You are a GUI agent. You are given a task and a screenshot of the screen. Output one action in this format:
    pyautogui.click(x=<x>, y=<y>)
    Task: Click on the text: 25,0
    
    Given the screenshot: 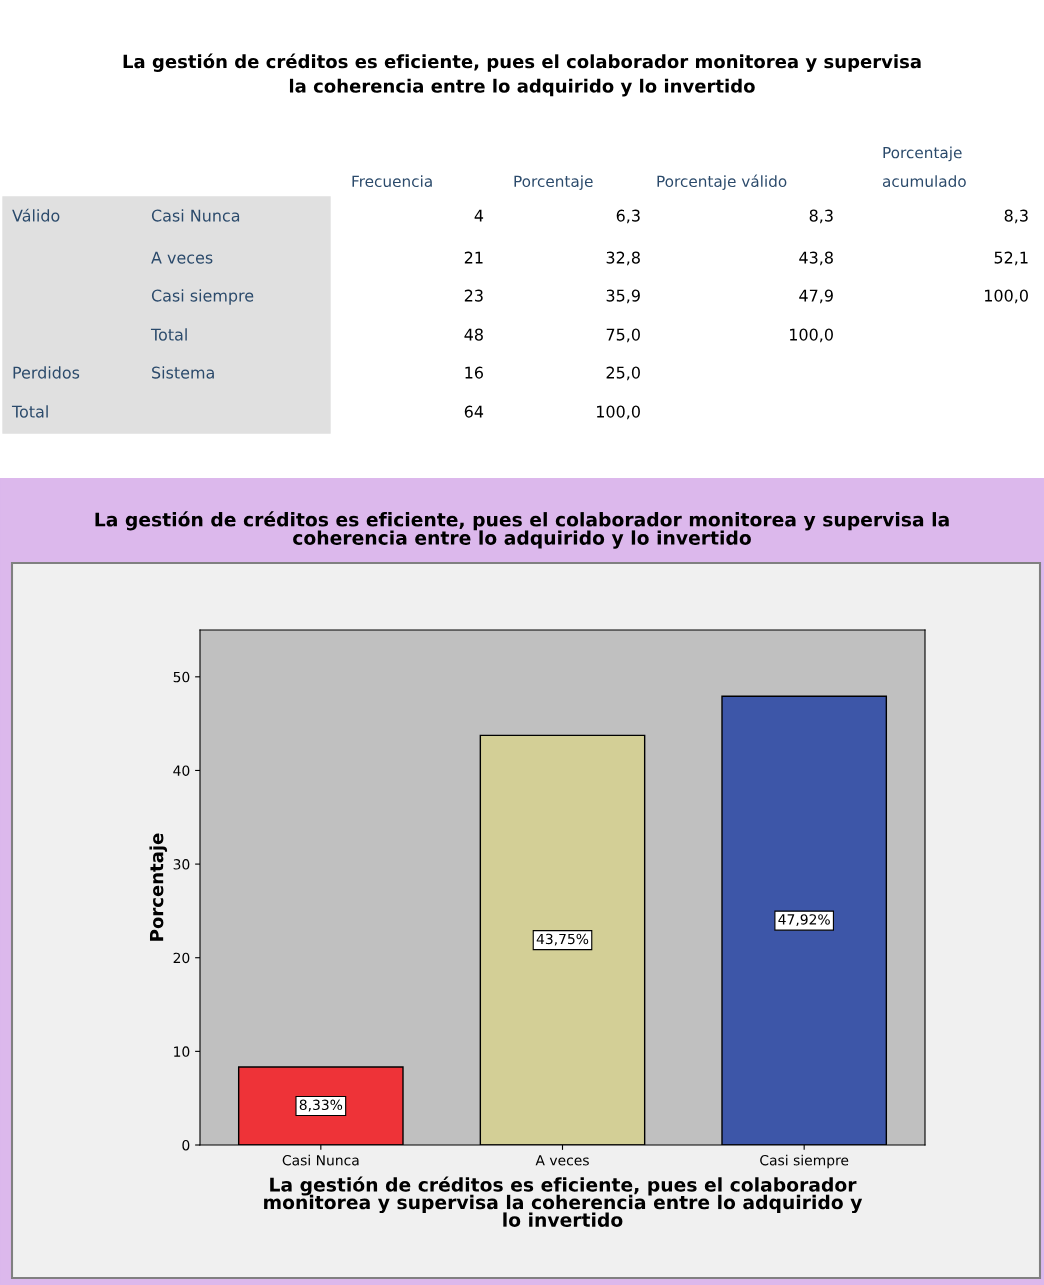 What is the action you would take?
    pyautogui.click(x=623, y=373)
    